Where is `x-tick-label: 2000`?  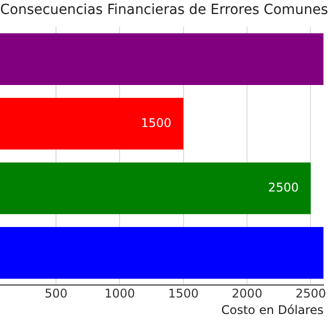 x-tick-label: 2000 is located at coordinates (247, 293).